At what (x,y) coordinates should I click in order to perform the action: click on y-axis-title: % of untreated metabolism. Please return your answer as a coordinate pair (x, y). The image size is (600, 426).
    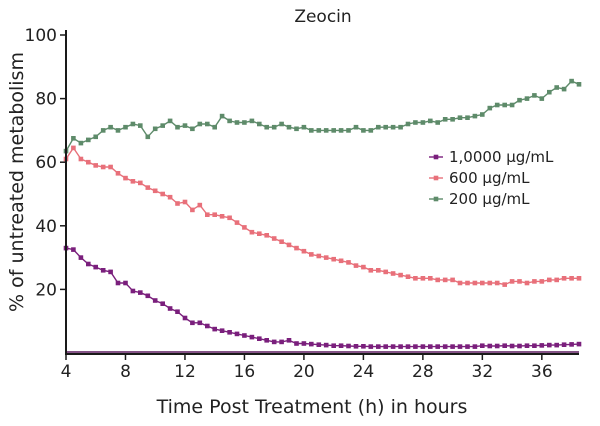
    Looking at the image, I should click on (17, 182).